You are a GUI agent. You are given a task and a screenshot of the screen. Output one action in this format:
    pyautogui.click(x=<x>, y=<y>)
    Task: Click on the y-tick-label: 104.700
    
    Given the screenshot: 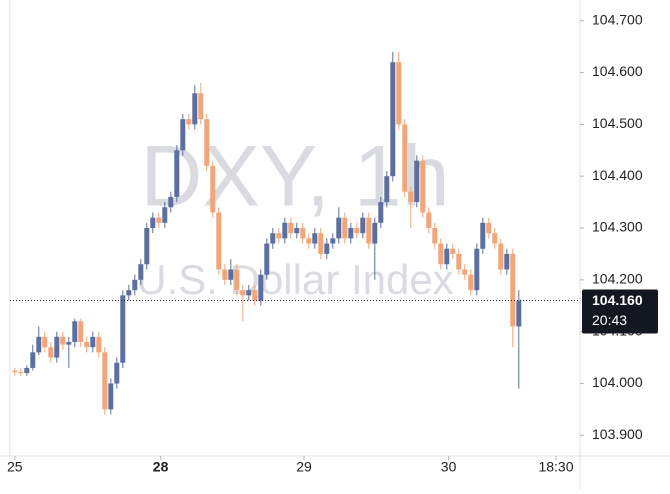 What is the action you would take?
    pyautogui.click(x=617, y=19)
    